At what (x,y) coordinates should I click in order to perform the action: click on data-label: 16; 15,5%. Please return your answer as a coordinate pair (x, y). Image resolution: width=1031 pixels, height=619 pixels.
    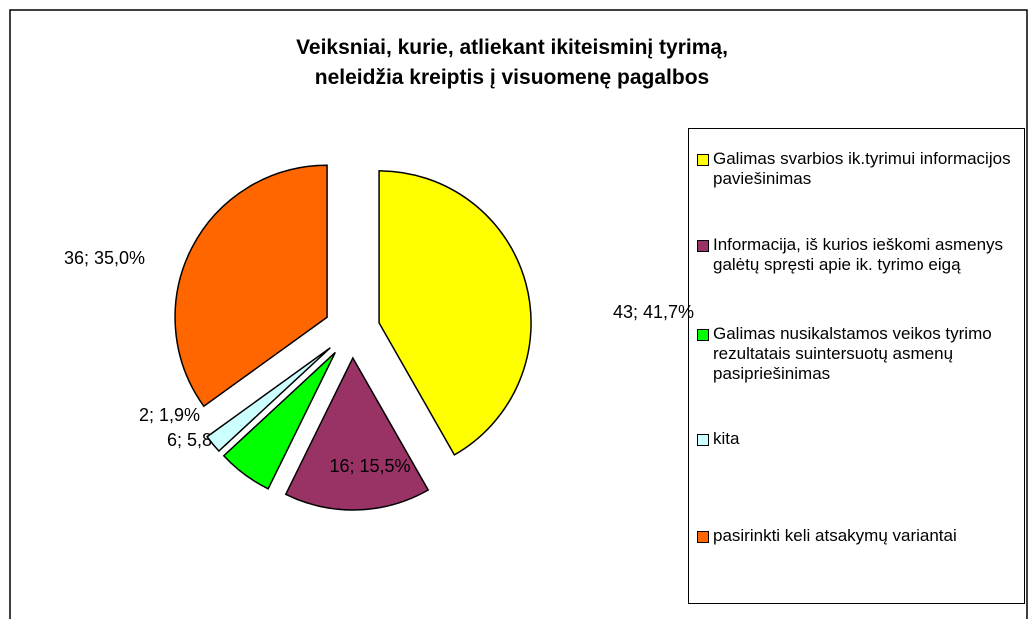
    Looking at the image, I should click on (369, 466).